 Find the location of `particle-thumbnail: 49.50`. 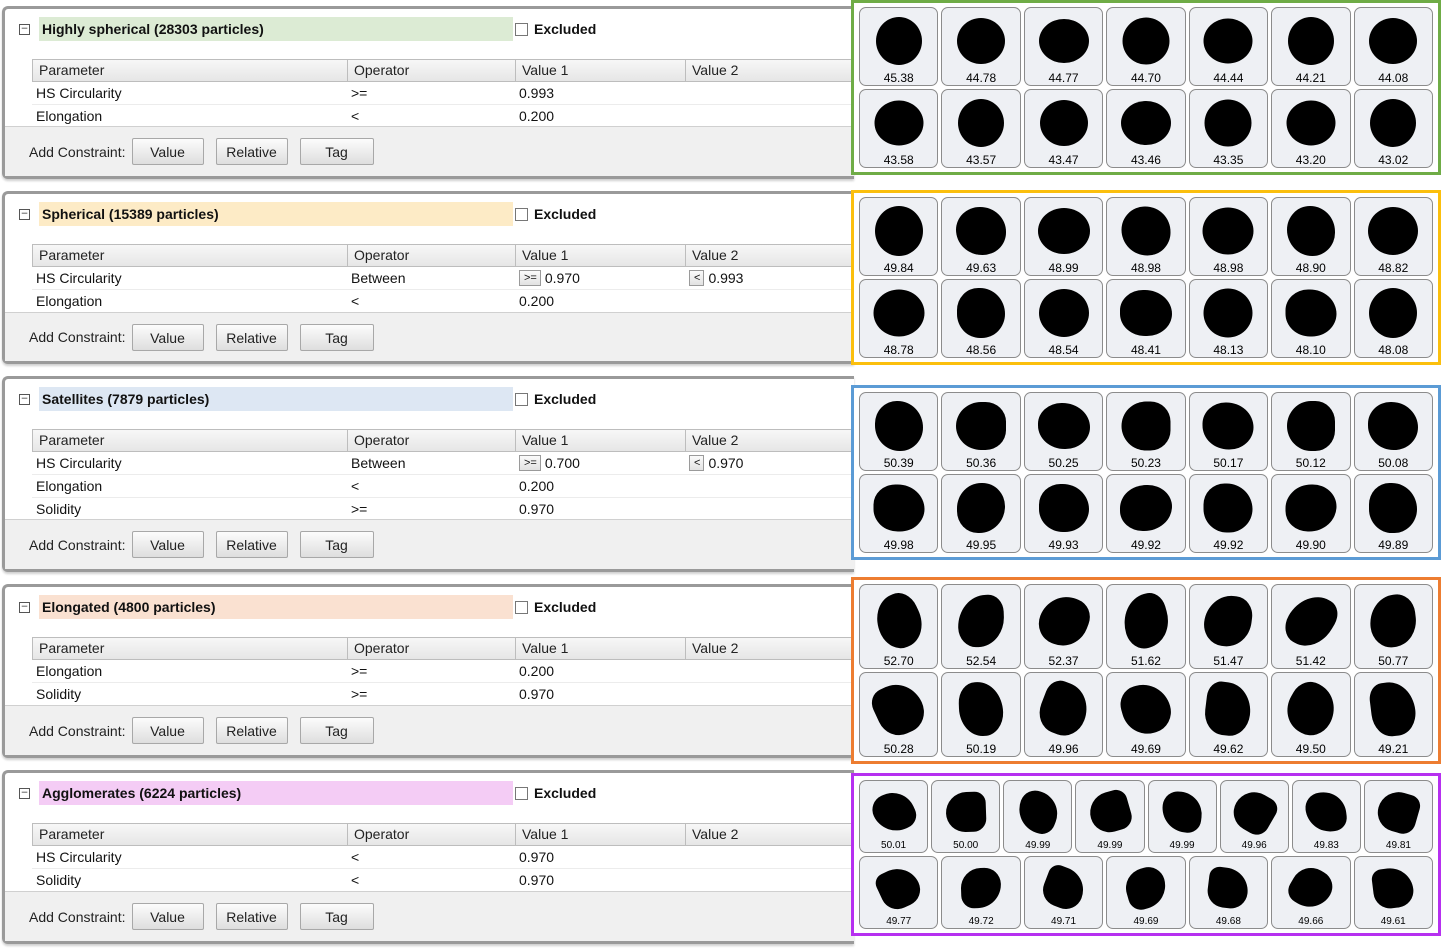

particle-thumbnail: 49.50 is located at coordinates (1311, 714).